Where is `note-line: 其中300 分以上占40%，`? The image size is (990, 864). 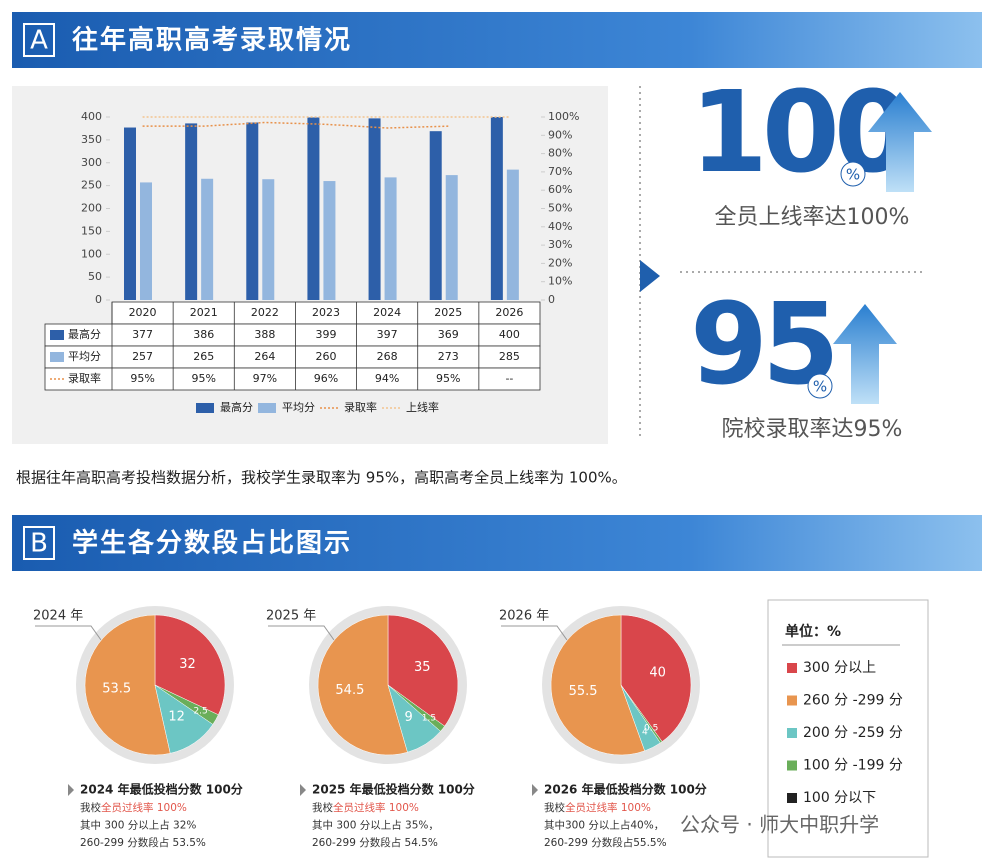 note-line: 其中300 分以上占40%， is located at coordinates (604, 825).